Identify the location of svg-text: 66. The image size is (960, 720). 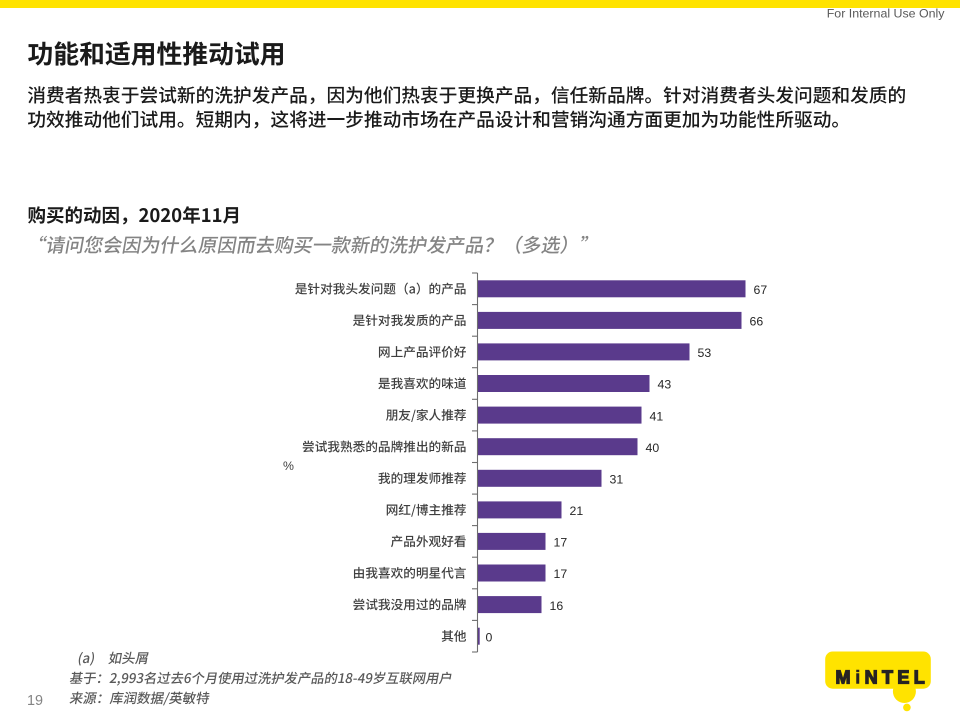
(757, 322).